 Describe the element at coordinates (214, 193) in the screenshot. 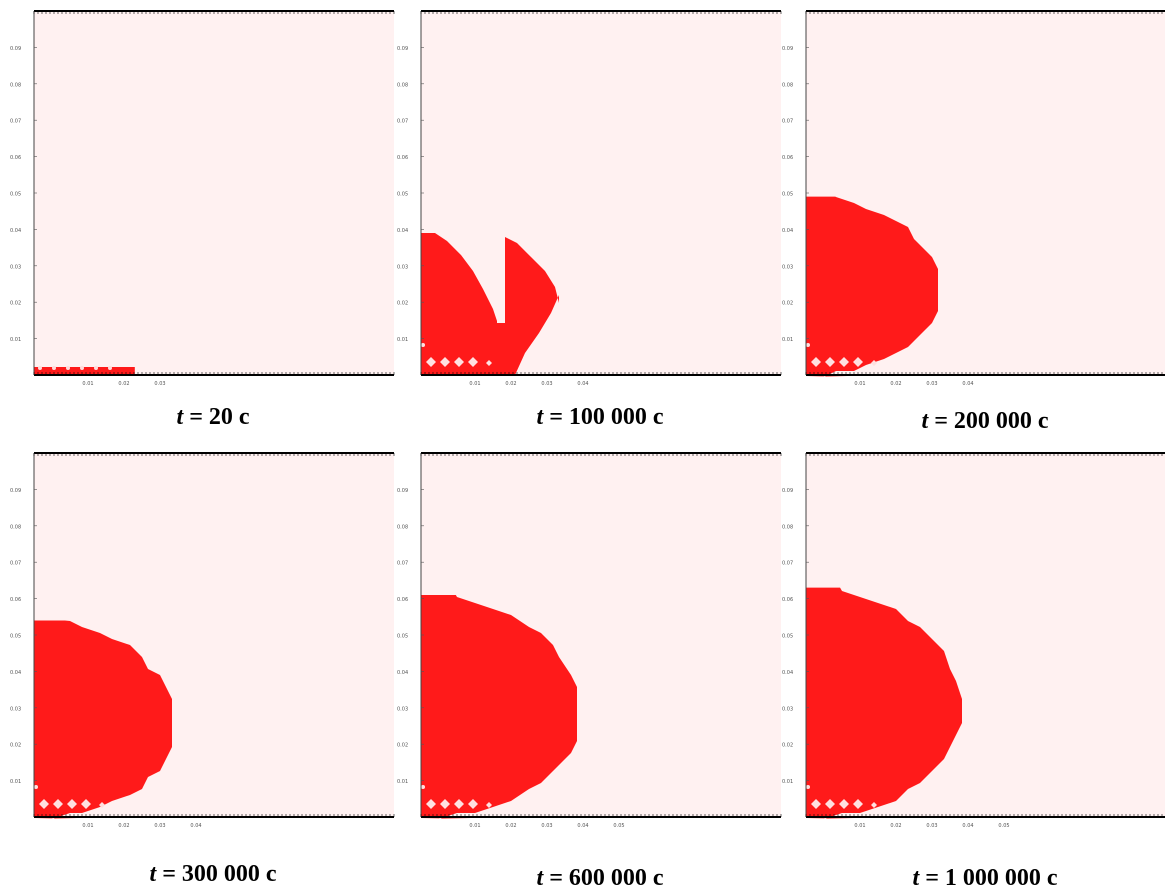

I see `plot-background` at that location.